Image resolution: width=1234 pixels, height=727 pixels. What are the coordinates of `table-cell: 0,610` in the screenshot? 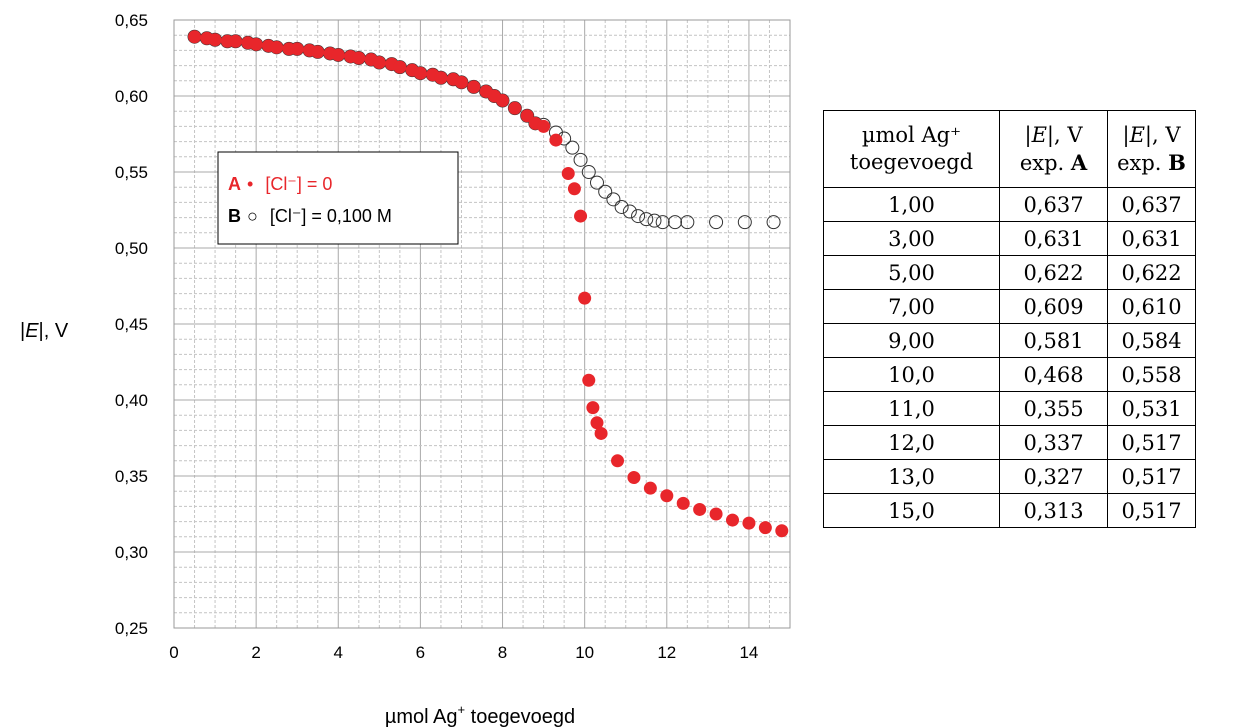 It's located at (1151, 306).